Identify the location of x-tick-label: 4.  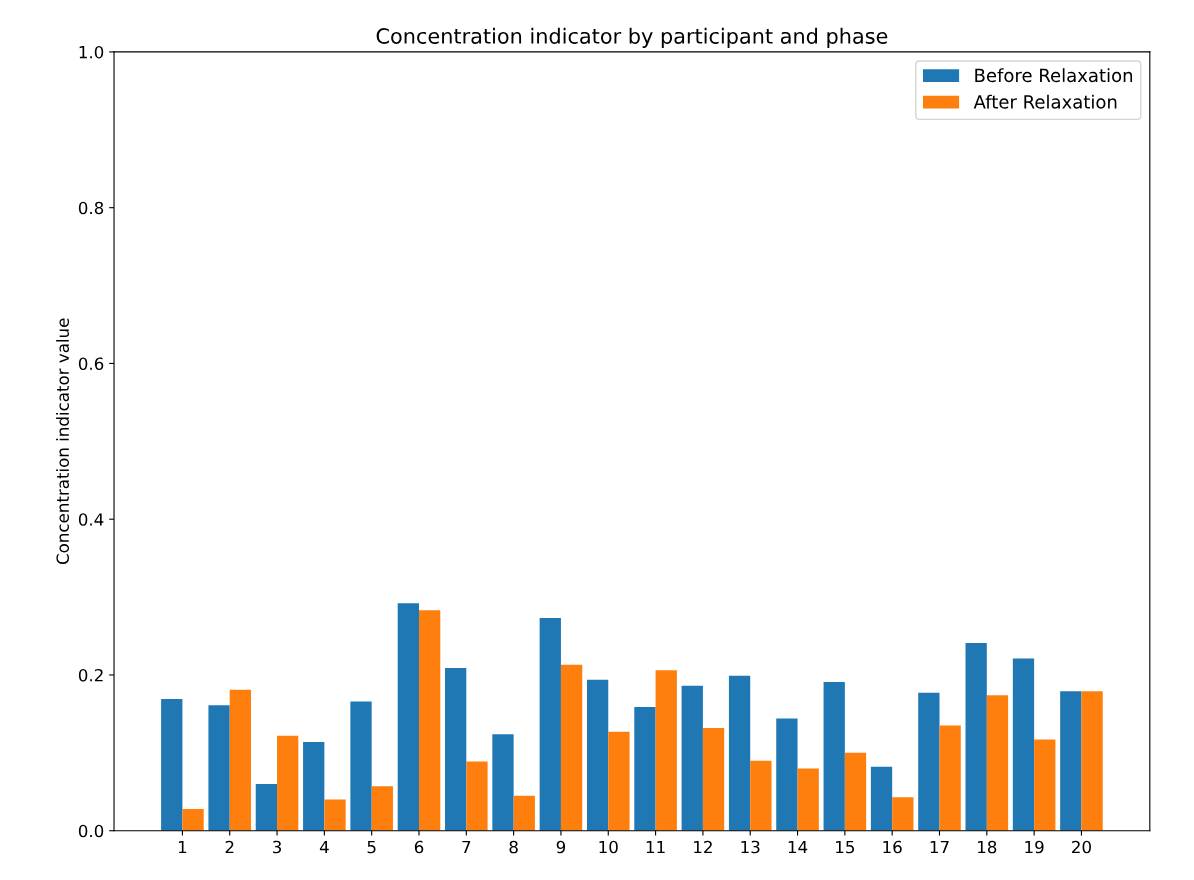
(324, 847).